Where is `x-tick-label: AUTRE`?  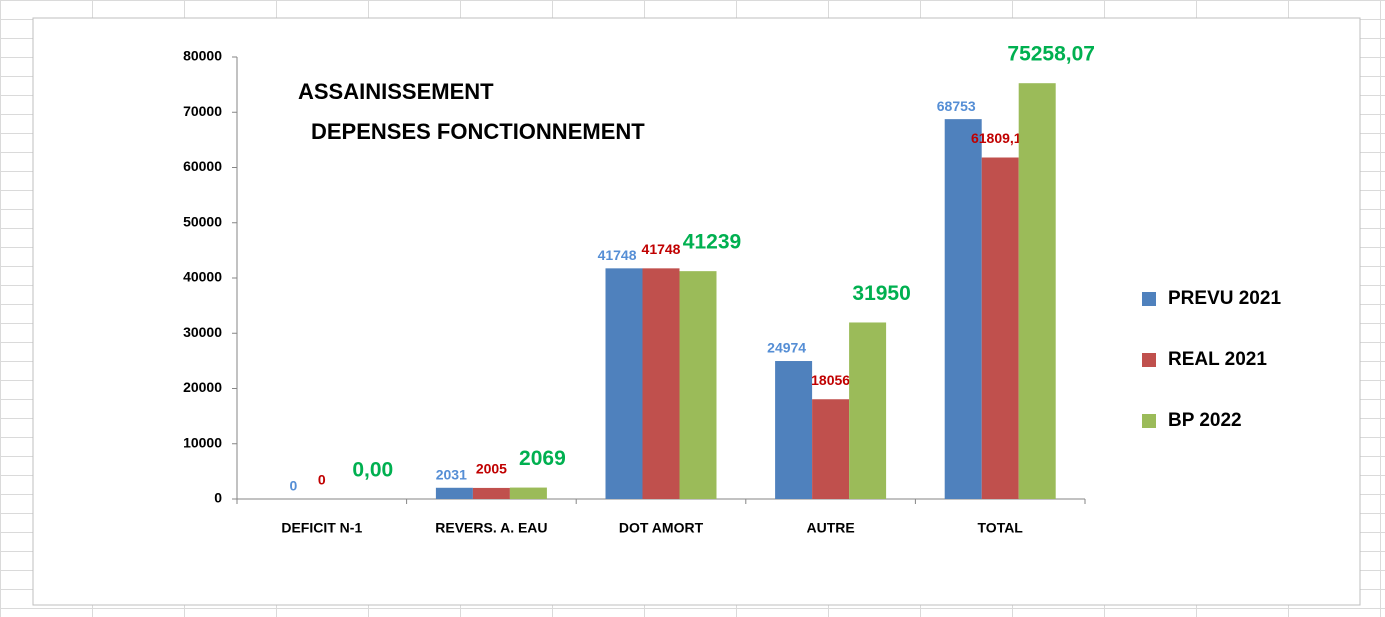
x-tick-label: AUTRE is located at coordinates (830, 528).